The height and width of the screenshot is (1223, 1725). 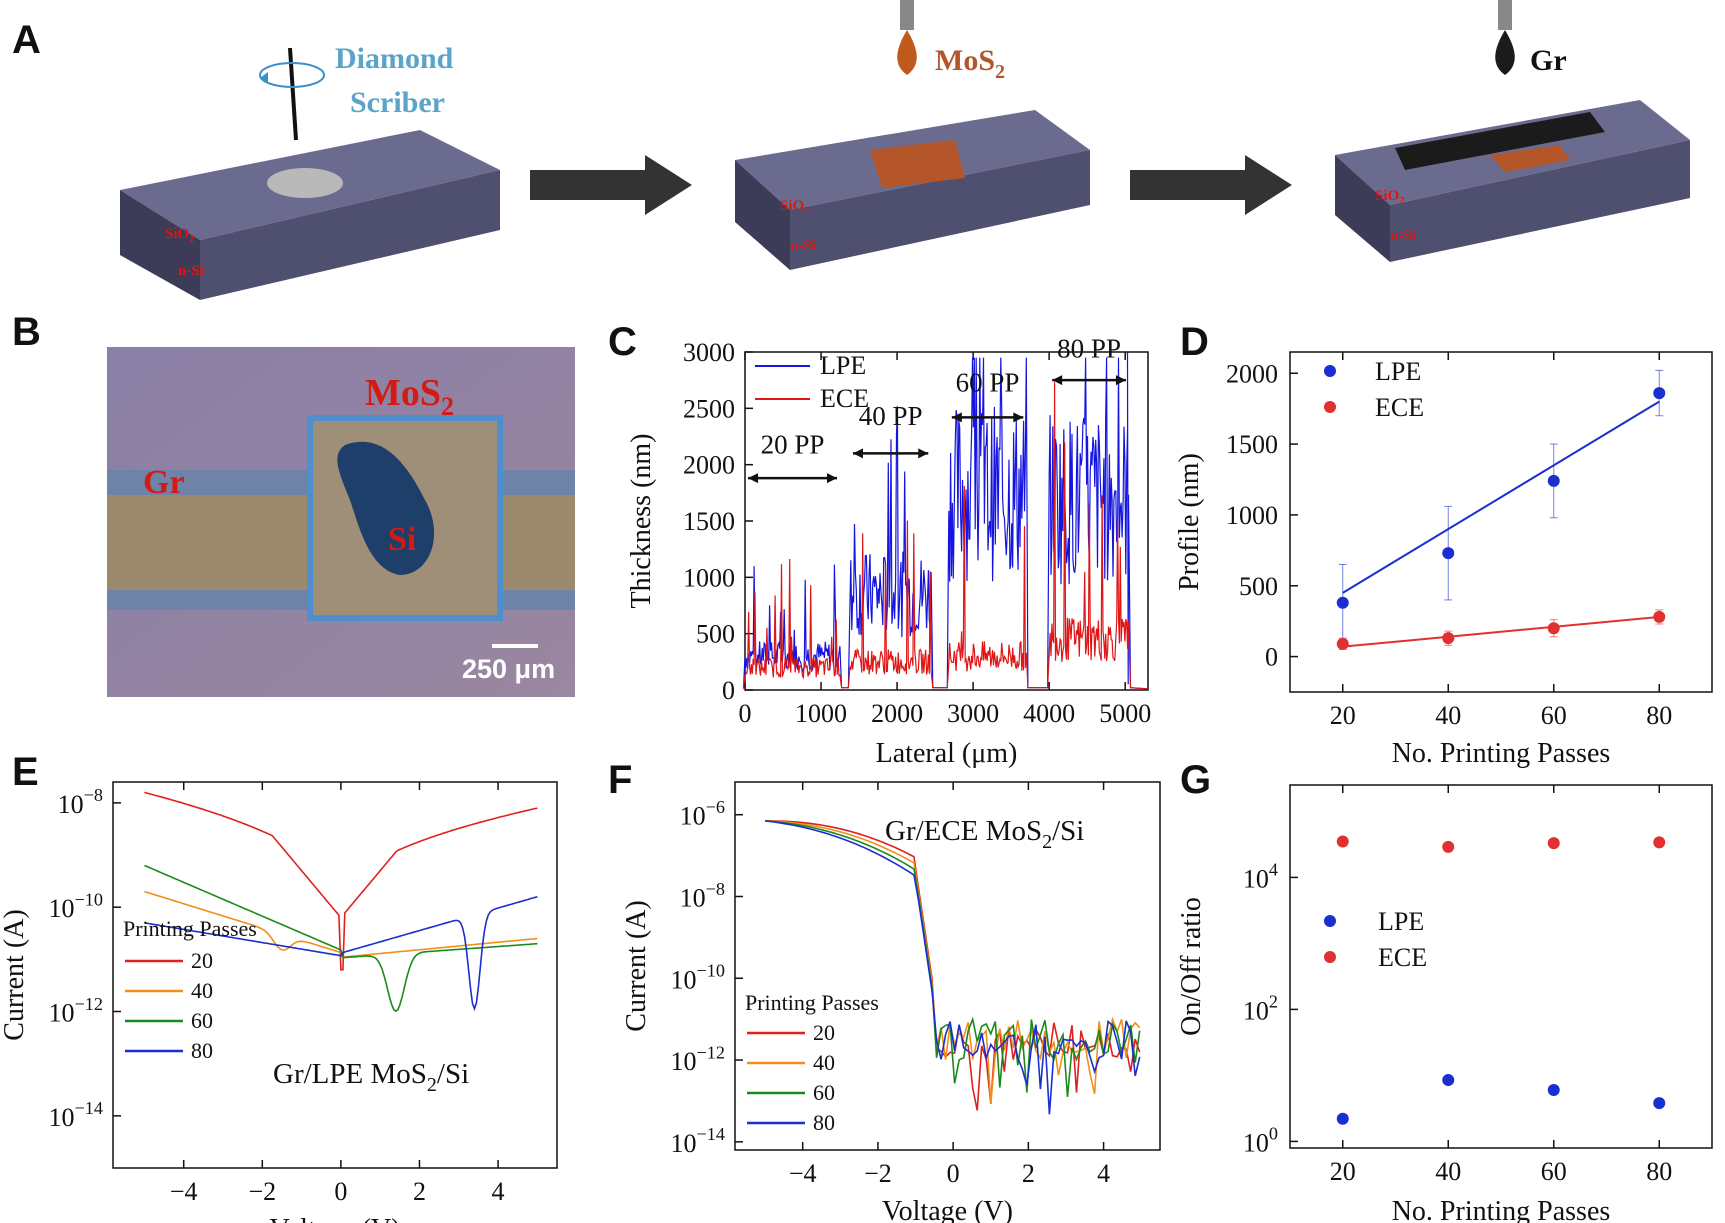 What do you see at coordinates (1260, 877) in the screenshot?
I see `y-tick-label: 10⁴` at bounding box center [1260, 877].